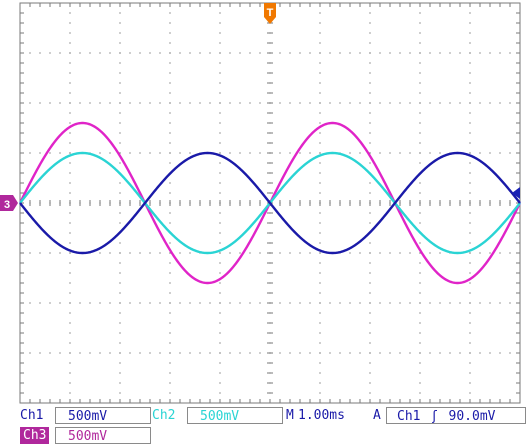 The height and width of the screenshot is (445, 528). I want to click on timebase-readout: 1.00ms, so click(321, 415).